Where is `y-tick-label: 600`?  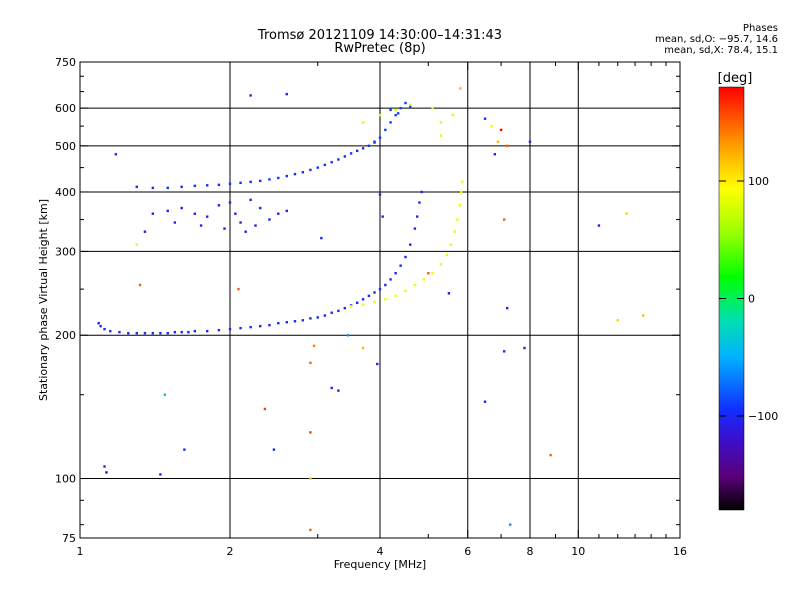
y-tick-label: 600 is located at coordinates (65, 108).